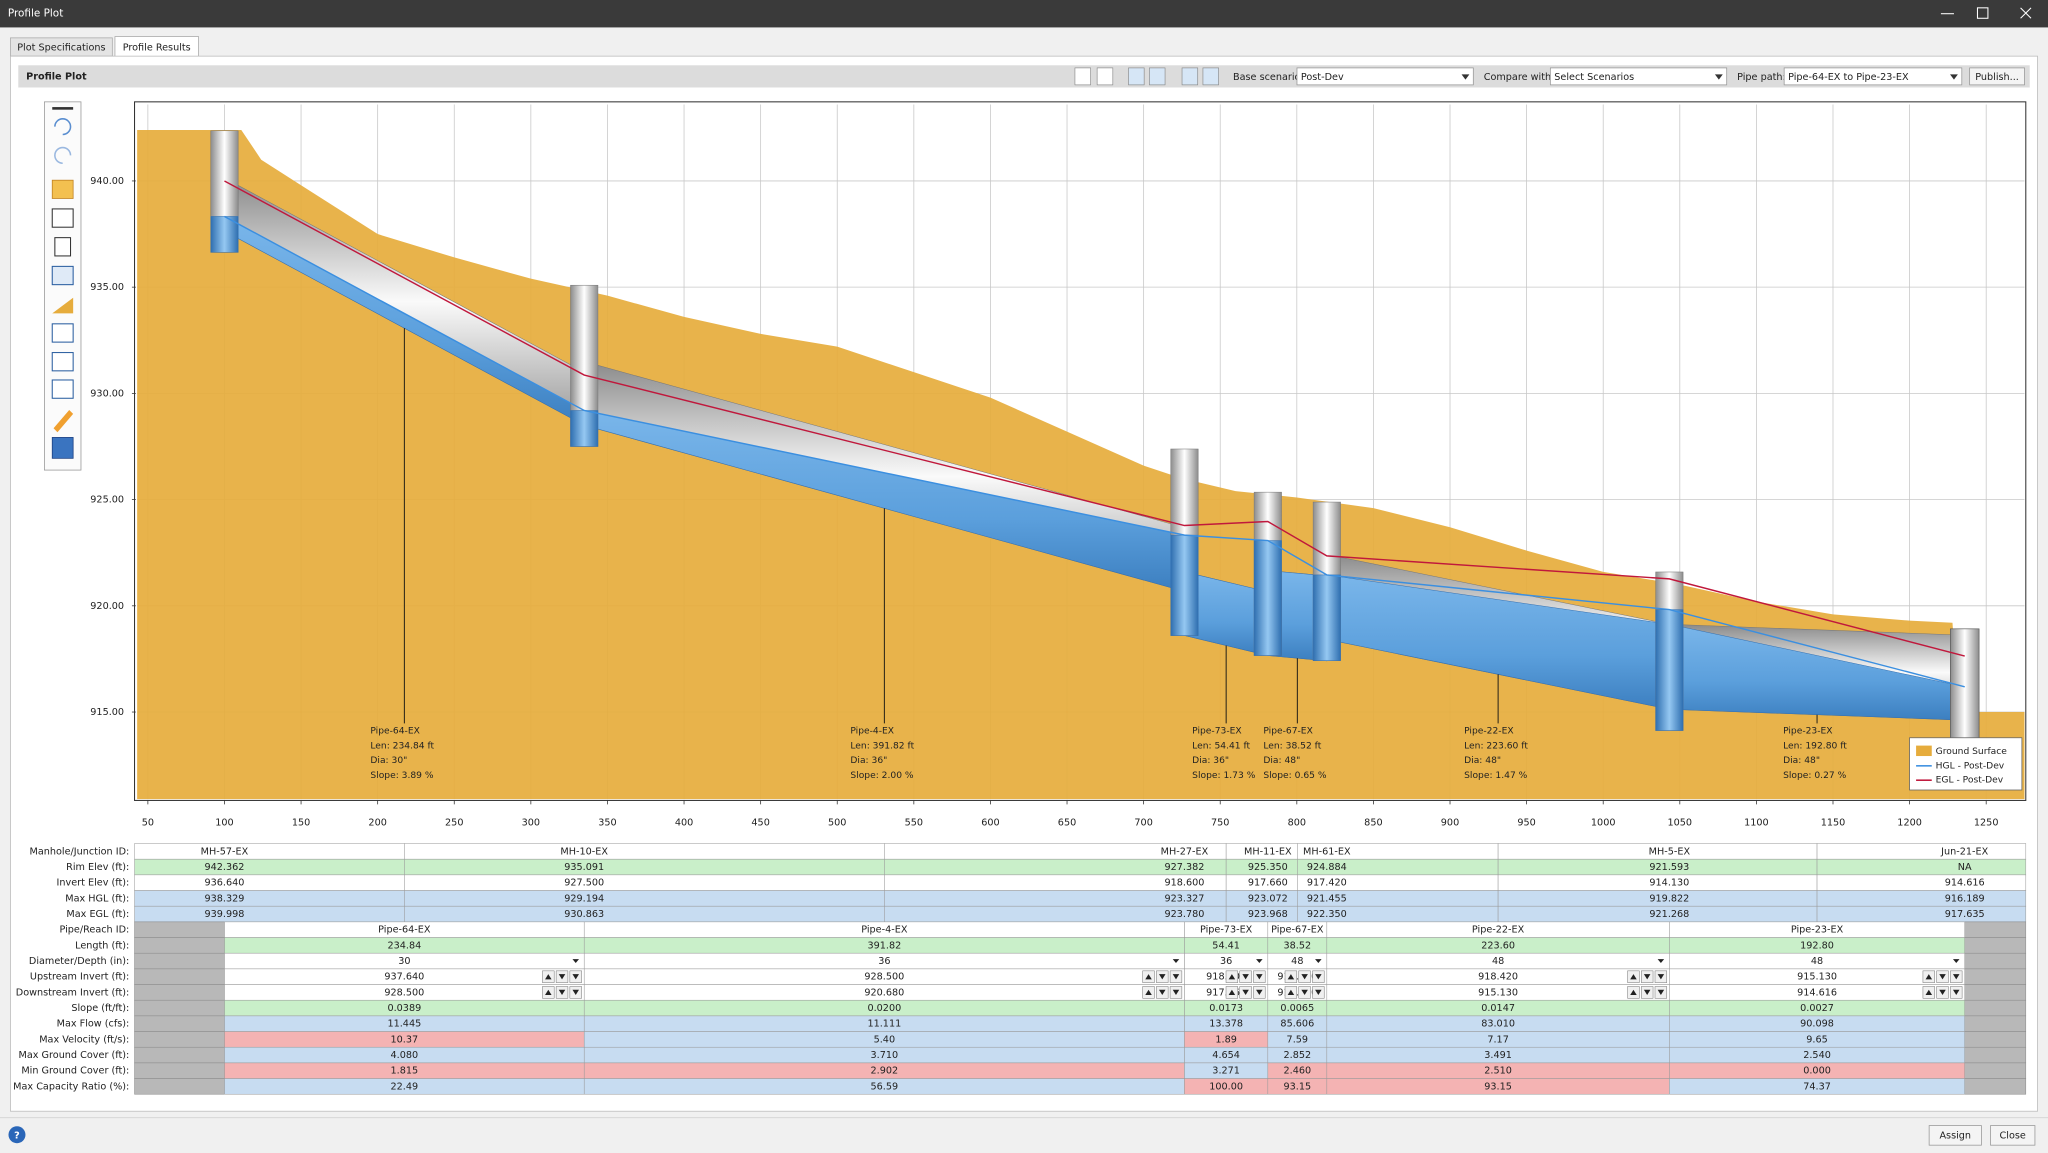 The image size is (2048, 1153). Describe the element at coordinates (684, 823) in the screenshot. I see `x-tick-label: 400` at that location.